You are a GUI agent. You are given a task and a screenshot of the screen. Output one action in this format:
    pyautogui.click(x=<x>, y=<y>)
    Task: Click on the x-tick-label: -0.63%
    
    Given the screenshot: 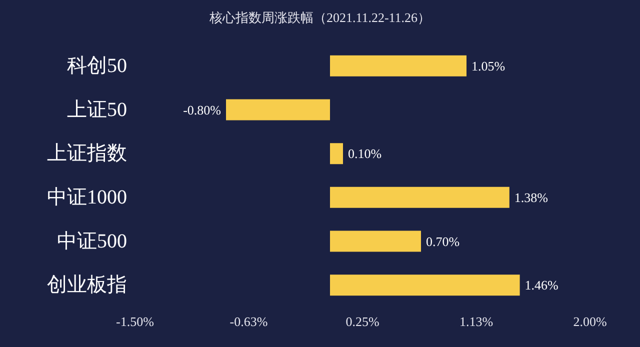 What is the action you would take?
    pyautogui.click(x=249, y=321)
    